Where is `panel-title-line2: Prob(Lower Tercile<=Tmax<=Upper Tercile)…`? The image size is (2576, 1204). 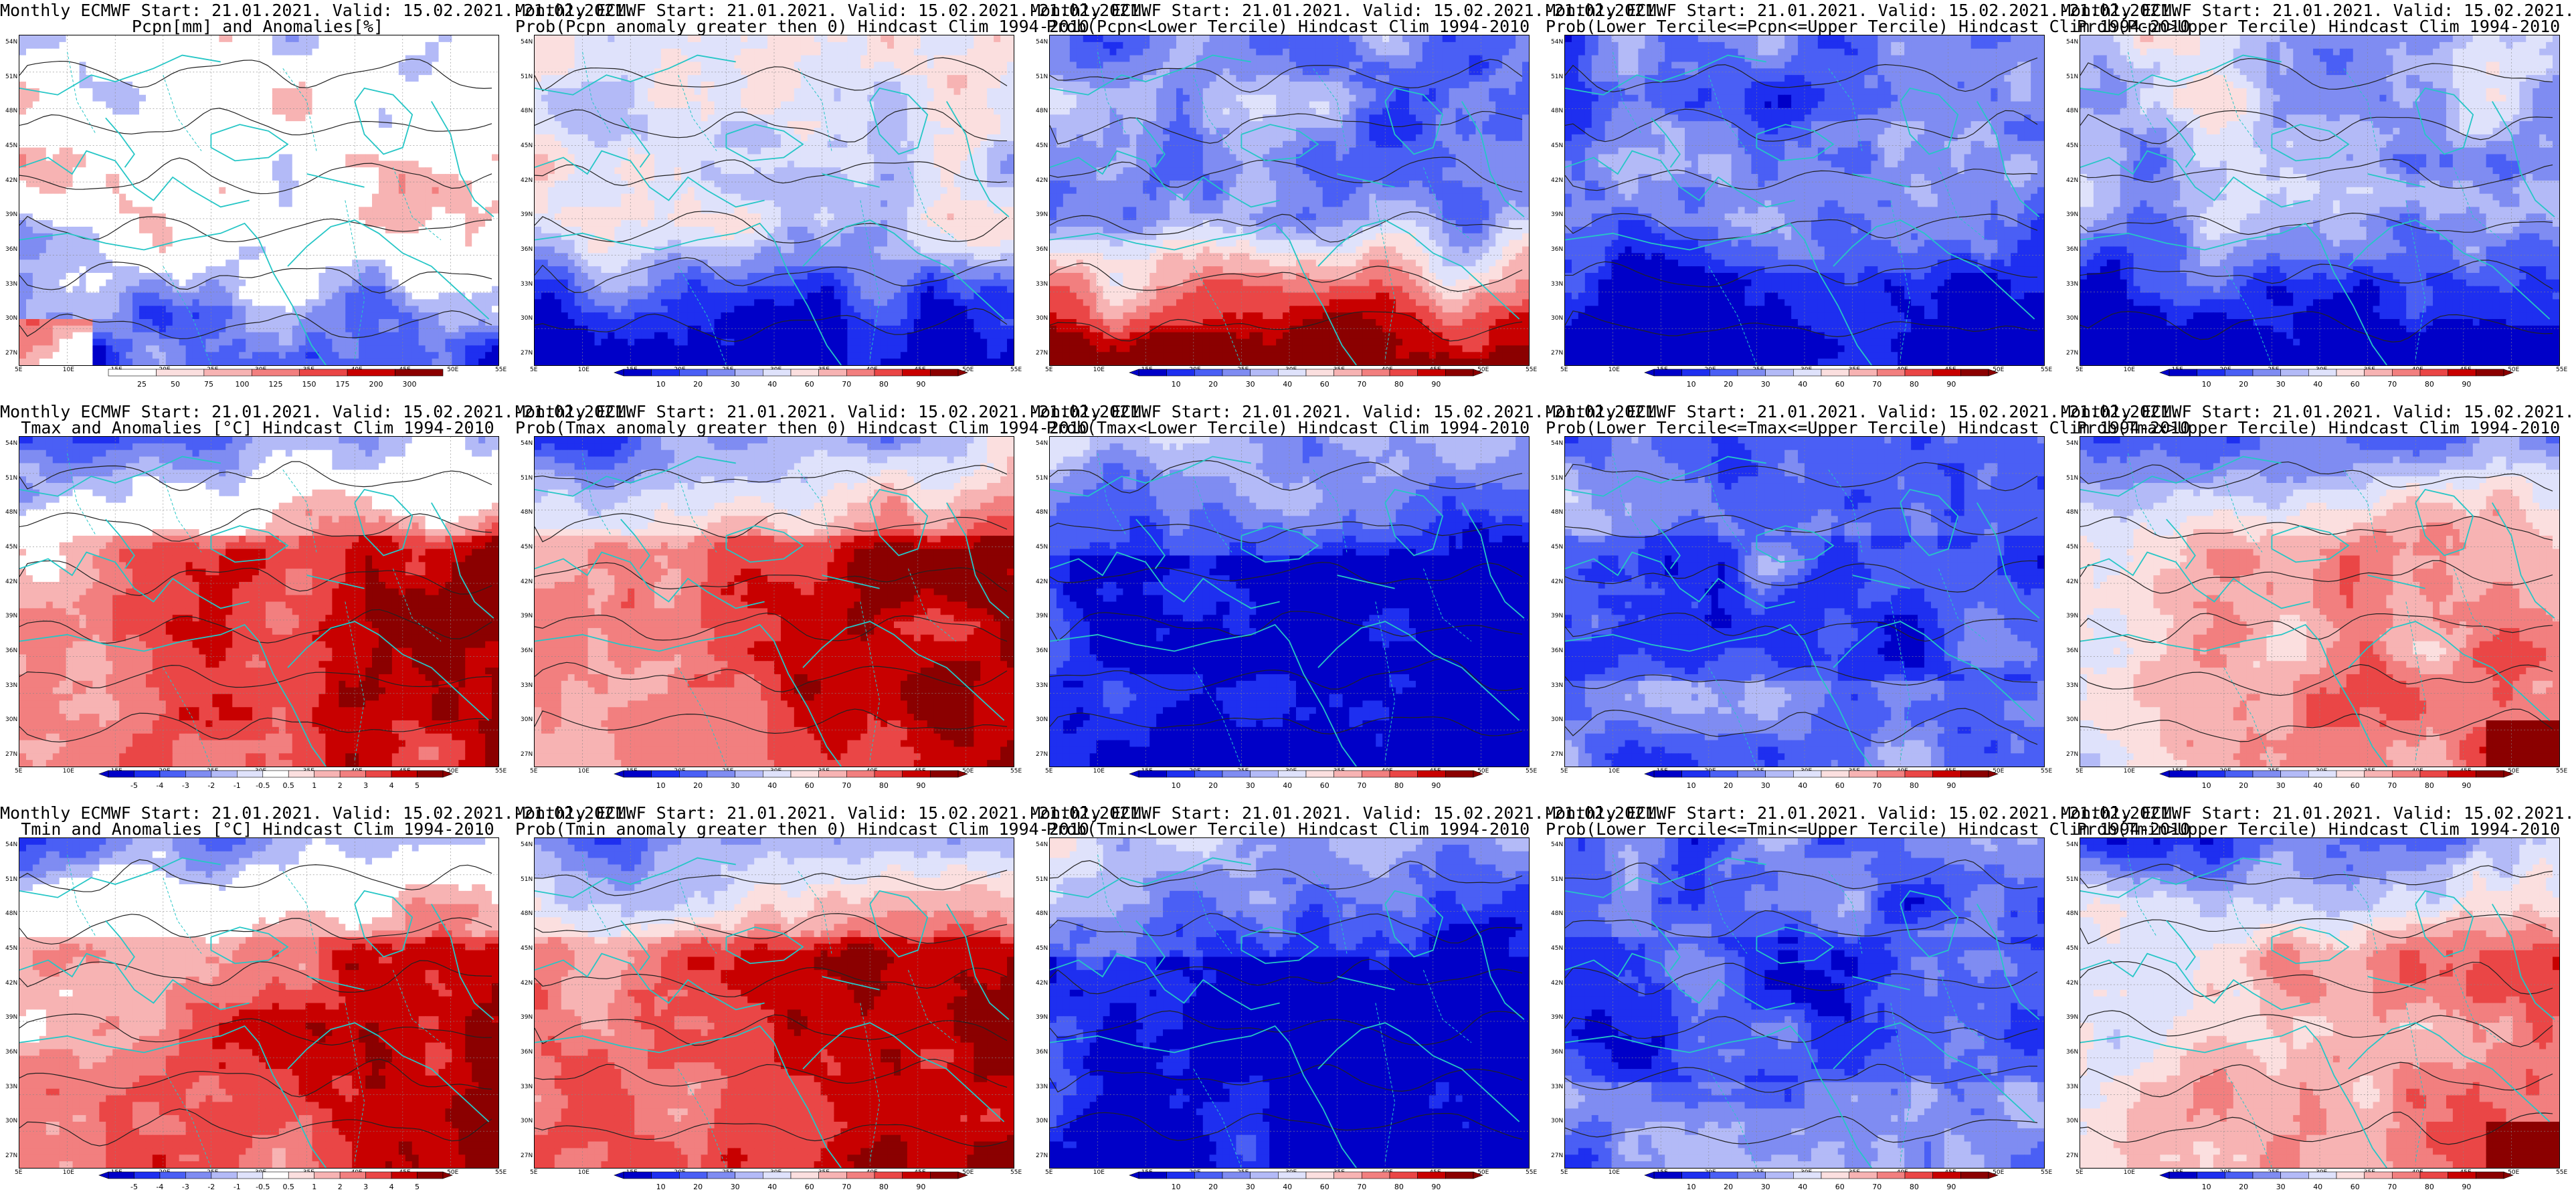 panel-title-line2: Prob(Lower Tercile<=Tmax<=Upper Tercile)… is located at coordinates (1868, 428).